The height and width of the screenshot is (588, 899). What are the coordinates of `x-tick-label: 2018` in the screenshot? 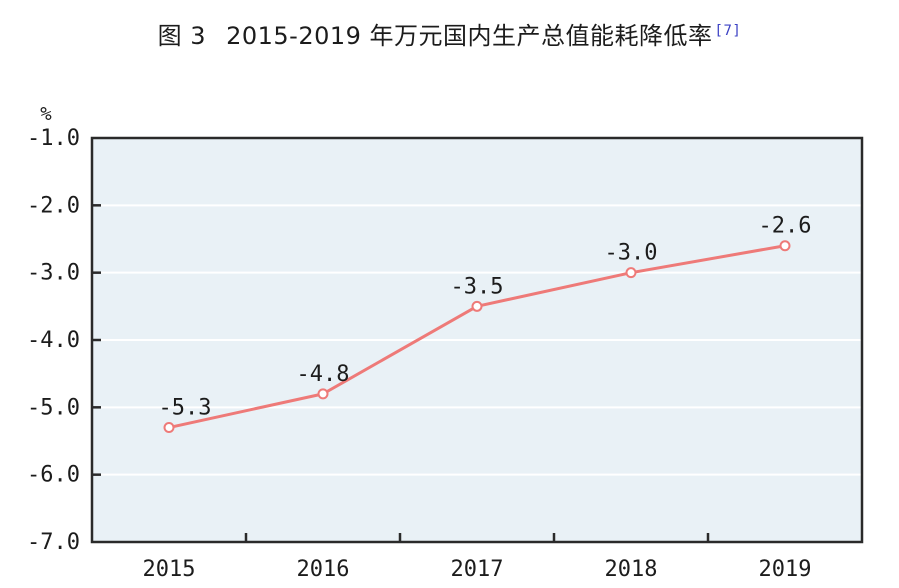 It's located at (631, 569).